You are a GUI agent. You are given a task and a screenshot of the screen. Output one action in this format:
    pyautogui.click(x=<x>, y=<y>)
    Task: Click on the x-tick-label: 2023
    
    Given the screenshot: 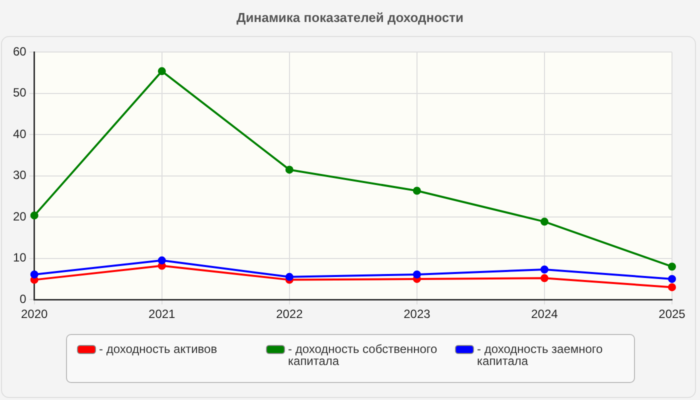 What is the action you would take?
    pyautogui.click(x=417, y=314)
    